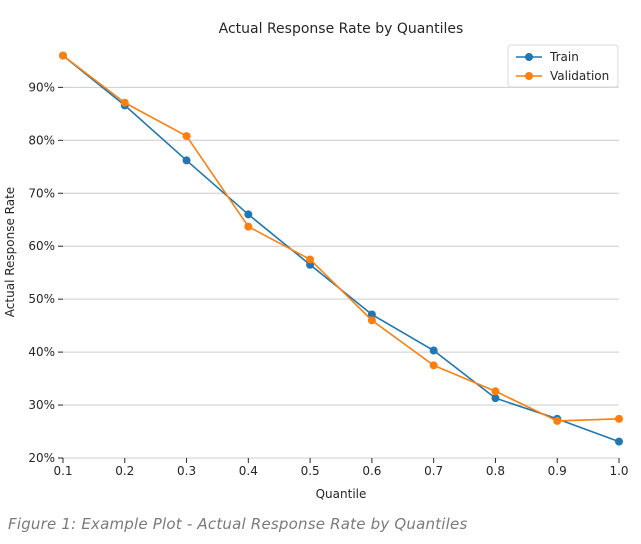  What do you see at coordinates (41, 458) in the screenshot?
I see `y-tick-label: 20%` at bounding box center [41, 458].